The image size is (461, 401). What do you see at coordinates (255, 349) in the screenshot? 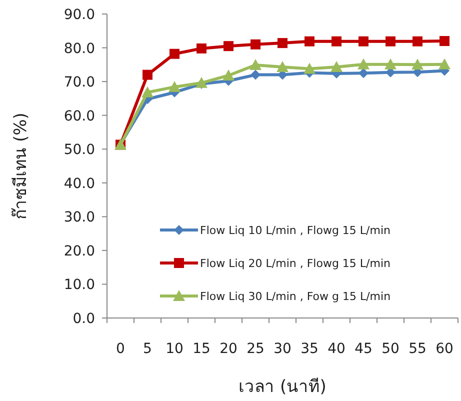
I see `x-tick-label: 25` at bounding box center [255, 349].